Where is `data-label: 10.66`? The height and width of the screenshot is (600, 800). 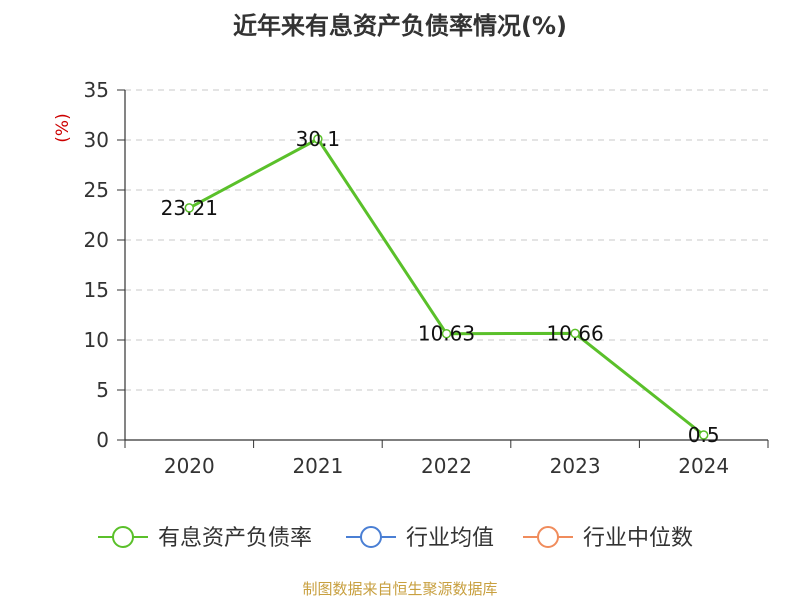 data-label: 10.66 is located at coordinates (574, 333).